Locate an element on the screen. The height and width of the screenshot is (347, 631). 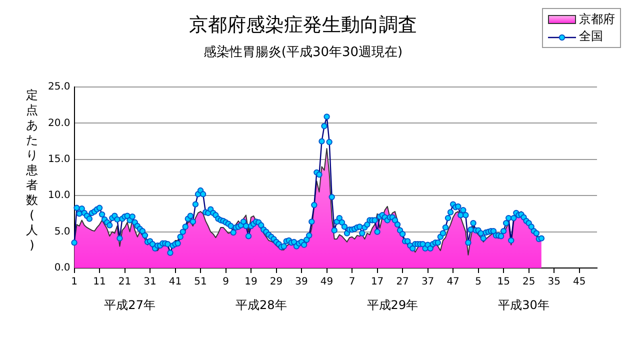
x-tick-label: 41 is located at coordinates (175, 282).